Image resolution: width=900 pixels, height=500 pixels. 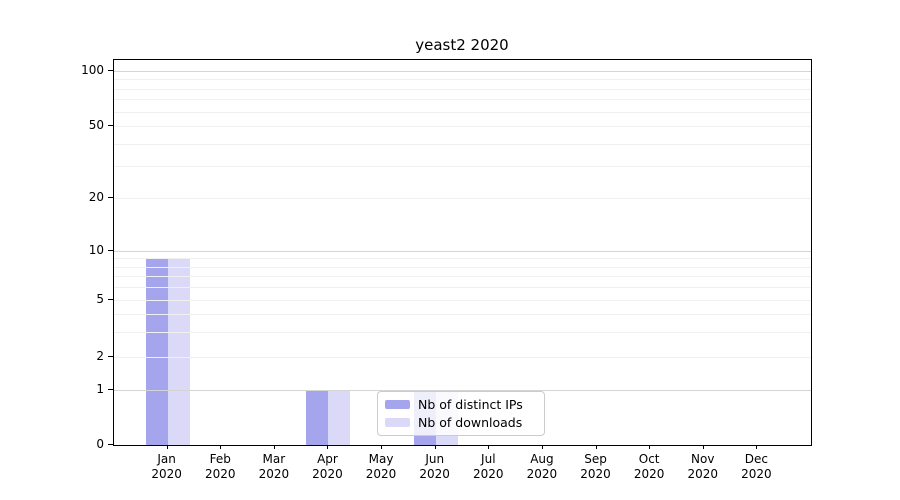 What do you see at coordinates (221, 447) in the screenshot?
I see `x-tick-mark-feb` at bounding box center [221, 447].